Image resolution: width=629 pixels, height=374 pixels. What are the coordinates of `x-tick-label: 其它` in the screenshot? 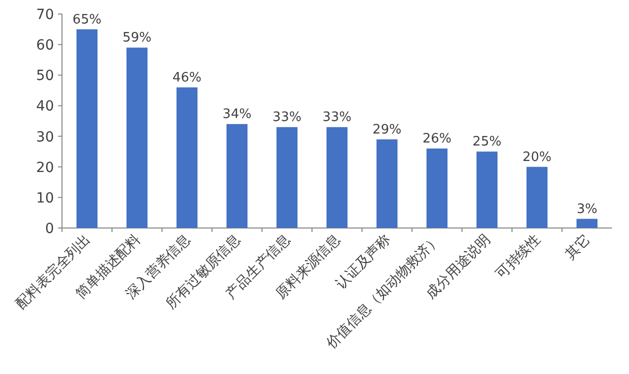 It's located at (578, 247).